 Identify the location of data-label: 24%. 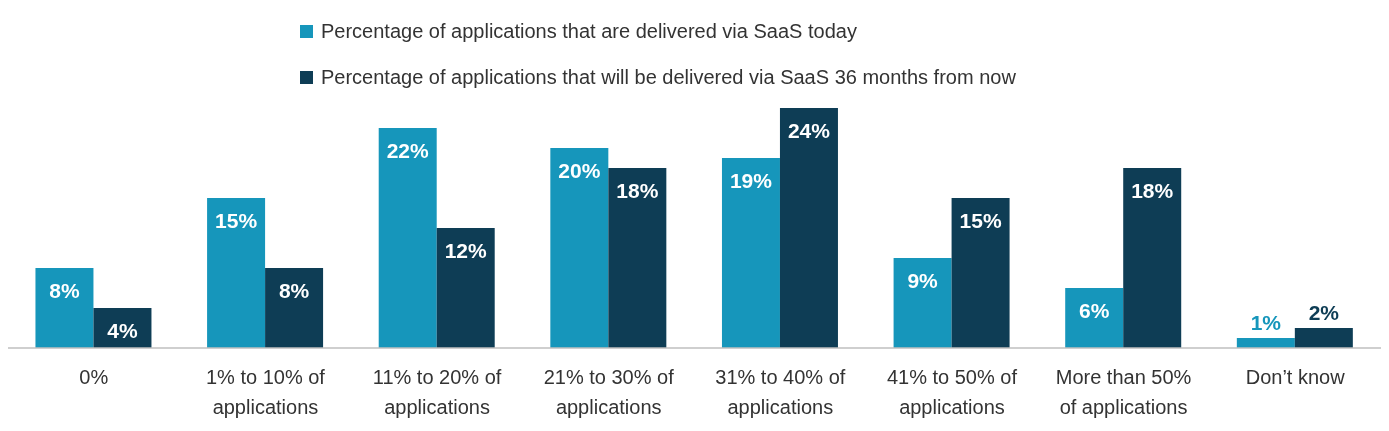
(809, 130).